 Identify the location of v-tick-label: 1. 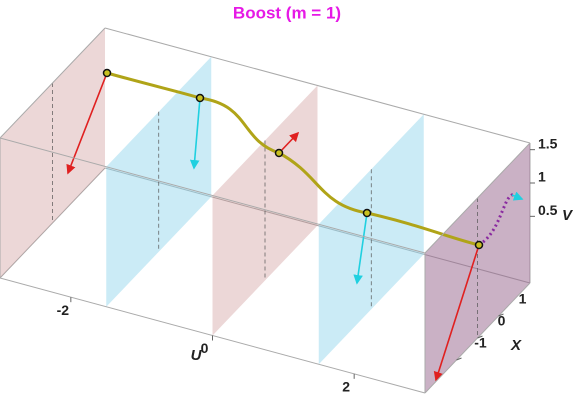
(542, 177).